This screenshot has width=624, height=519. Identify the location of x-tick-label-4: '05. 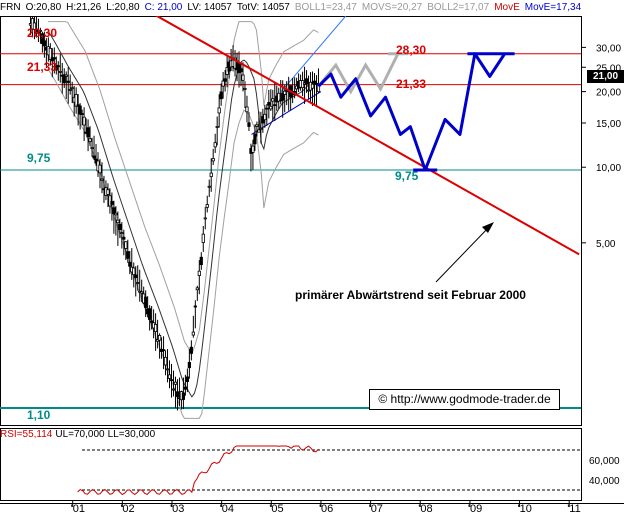
(276, 509).